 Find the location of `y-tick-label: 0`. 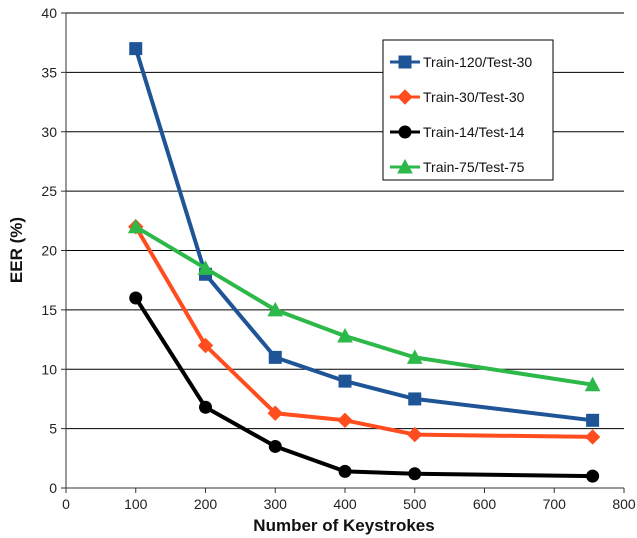

y-tick-label: 0 is located at coordinates (53, 488).